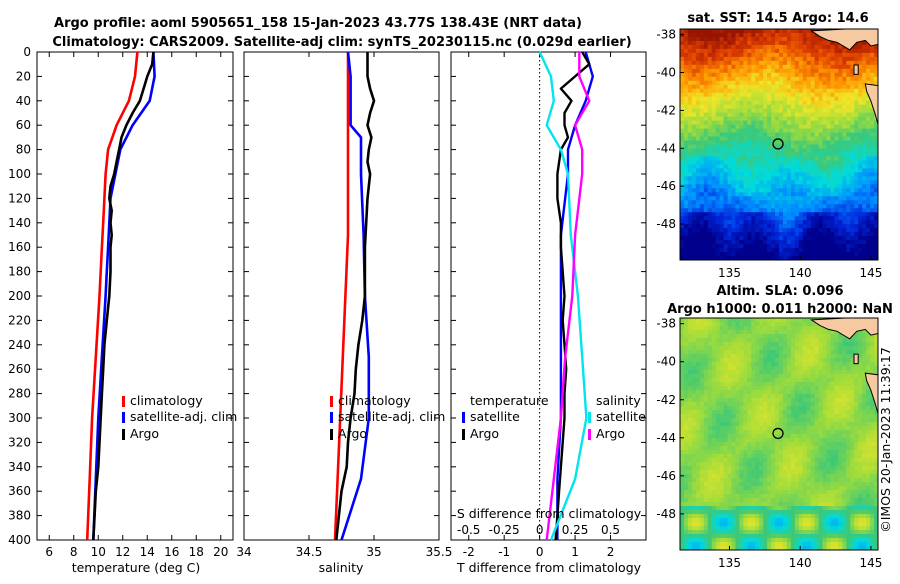  What do you see at coordinates (19, 516) in the screenshot?
I see `y-tick-label: 380` at bounding box center [19, 516].